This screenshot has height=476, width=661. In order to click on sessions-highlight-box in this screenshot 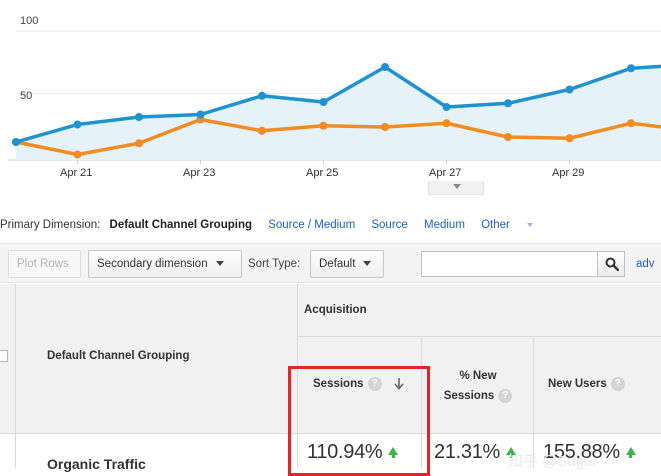, I will do `click(359, 421)`.